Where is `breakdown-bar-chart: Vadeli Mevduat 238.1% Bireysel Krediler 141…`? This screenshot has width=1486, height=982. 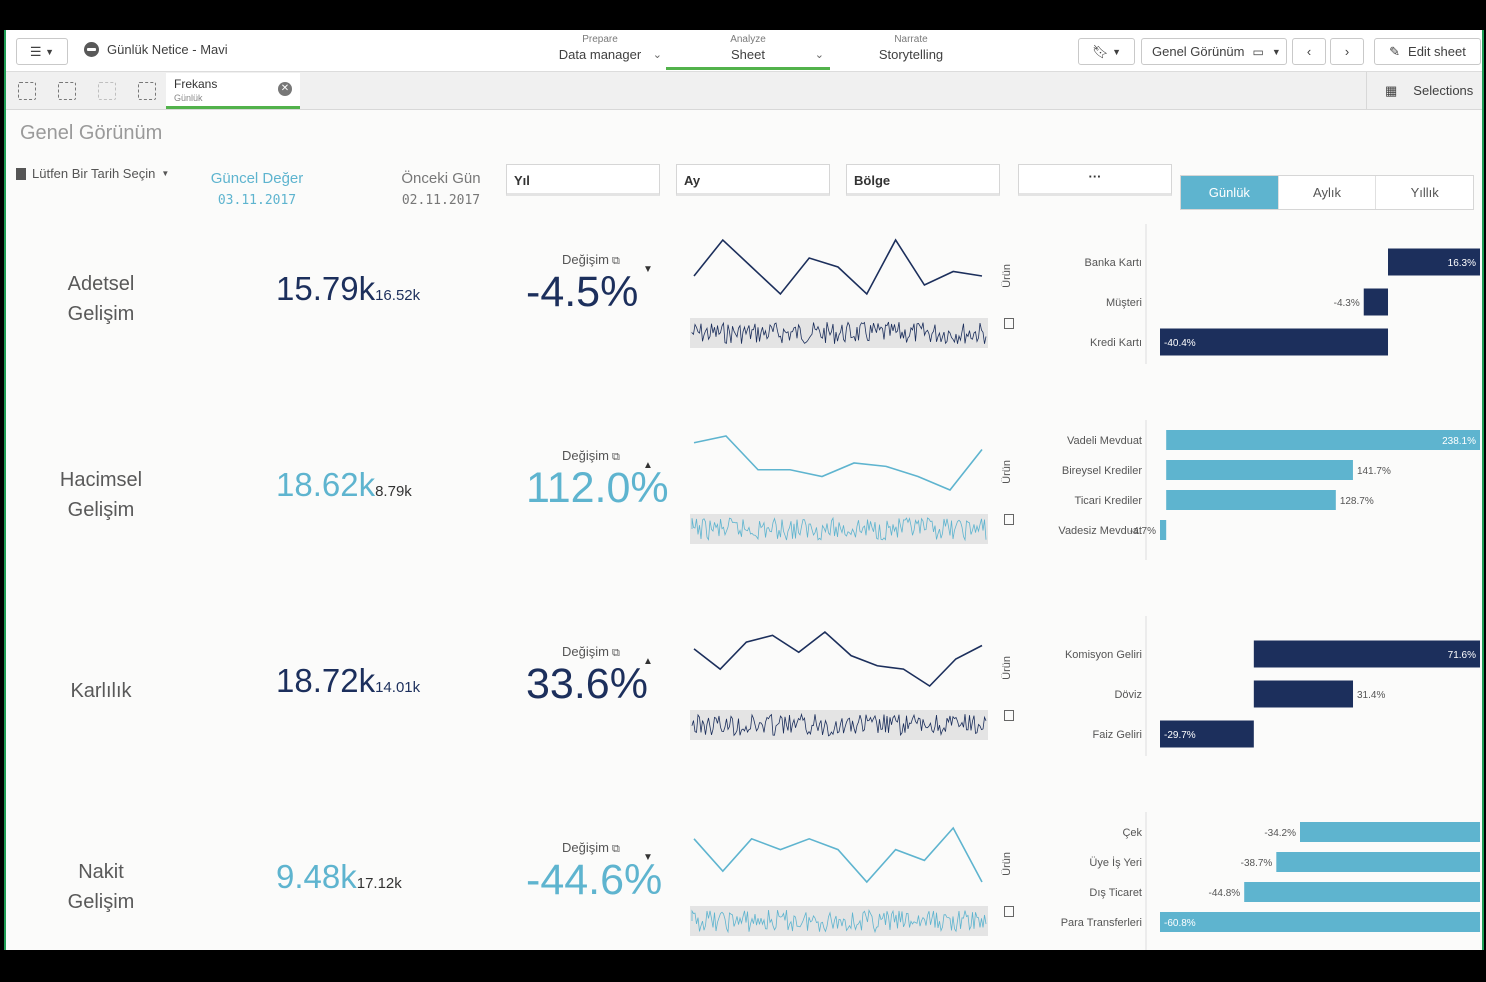 breakdown-bar-chart: Vadeli Mevduat 238.1% Bireysel Krediler 141… is located at coordinates (1269, 490).